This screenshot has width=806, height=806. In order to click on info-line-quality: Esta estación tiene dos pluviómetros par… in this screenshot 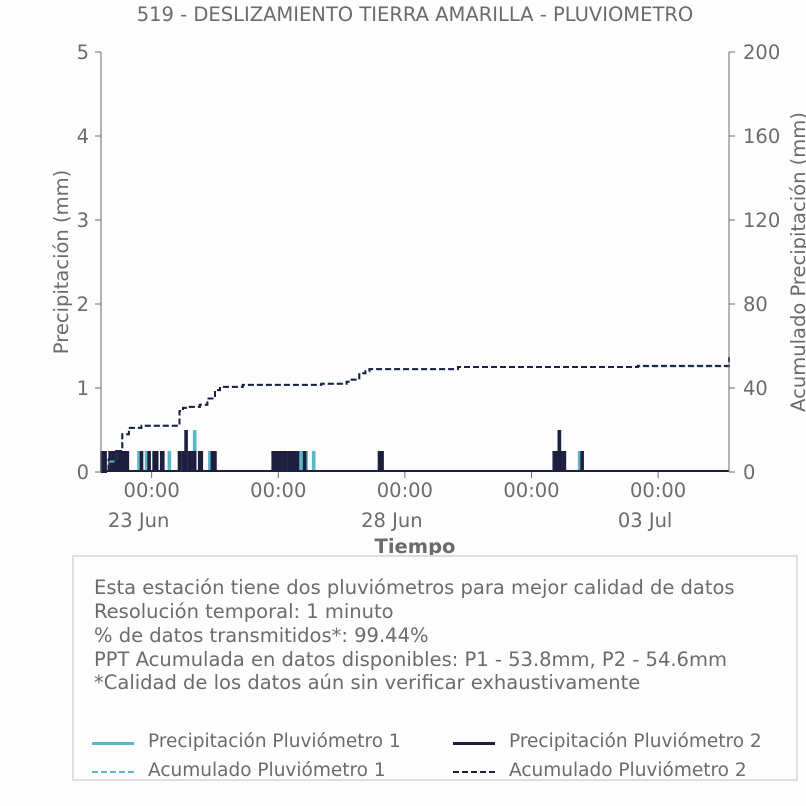, I will do `click(414, 587)`.